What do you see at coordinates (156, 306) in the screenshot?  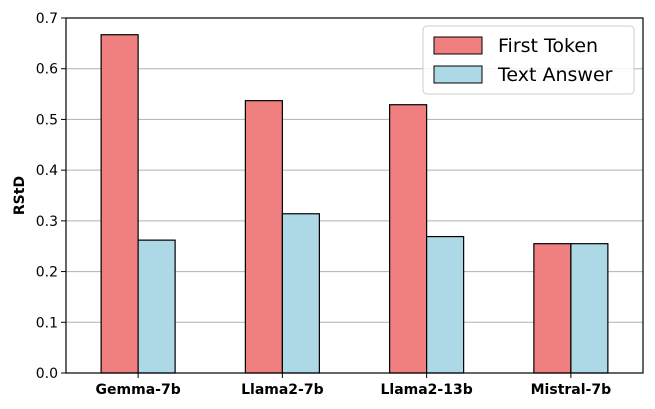 I see `bar-text-answer-gemma-7b` at bounding box center [156, 306].